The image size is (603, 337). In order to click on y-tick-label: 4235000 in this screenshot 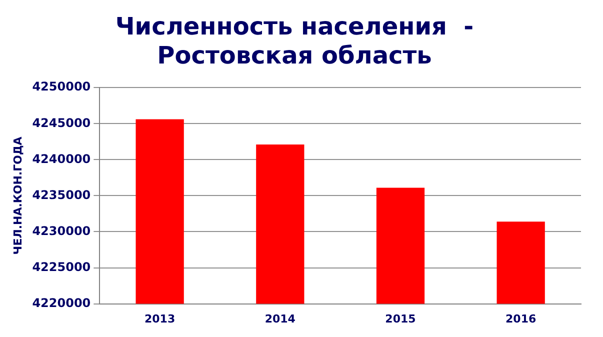, I will do `click(61, 195)`.